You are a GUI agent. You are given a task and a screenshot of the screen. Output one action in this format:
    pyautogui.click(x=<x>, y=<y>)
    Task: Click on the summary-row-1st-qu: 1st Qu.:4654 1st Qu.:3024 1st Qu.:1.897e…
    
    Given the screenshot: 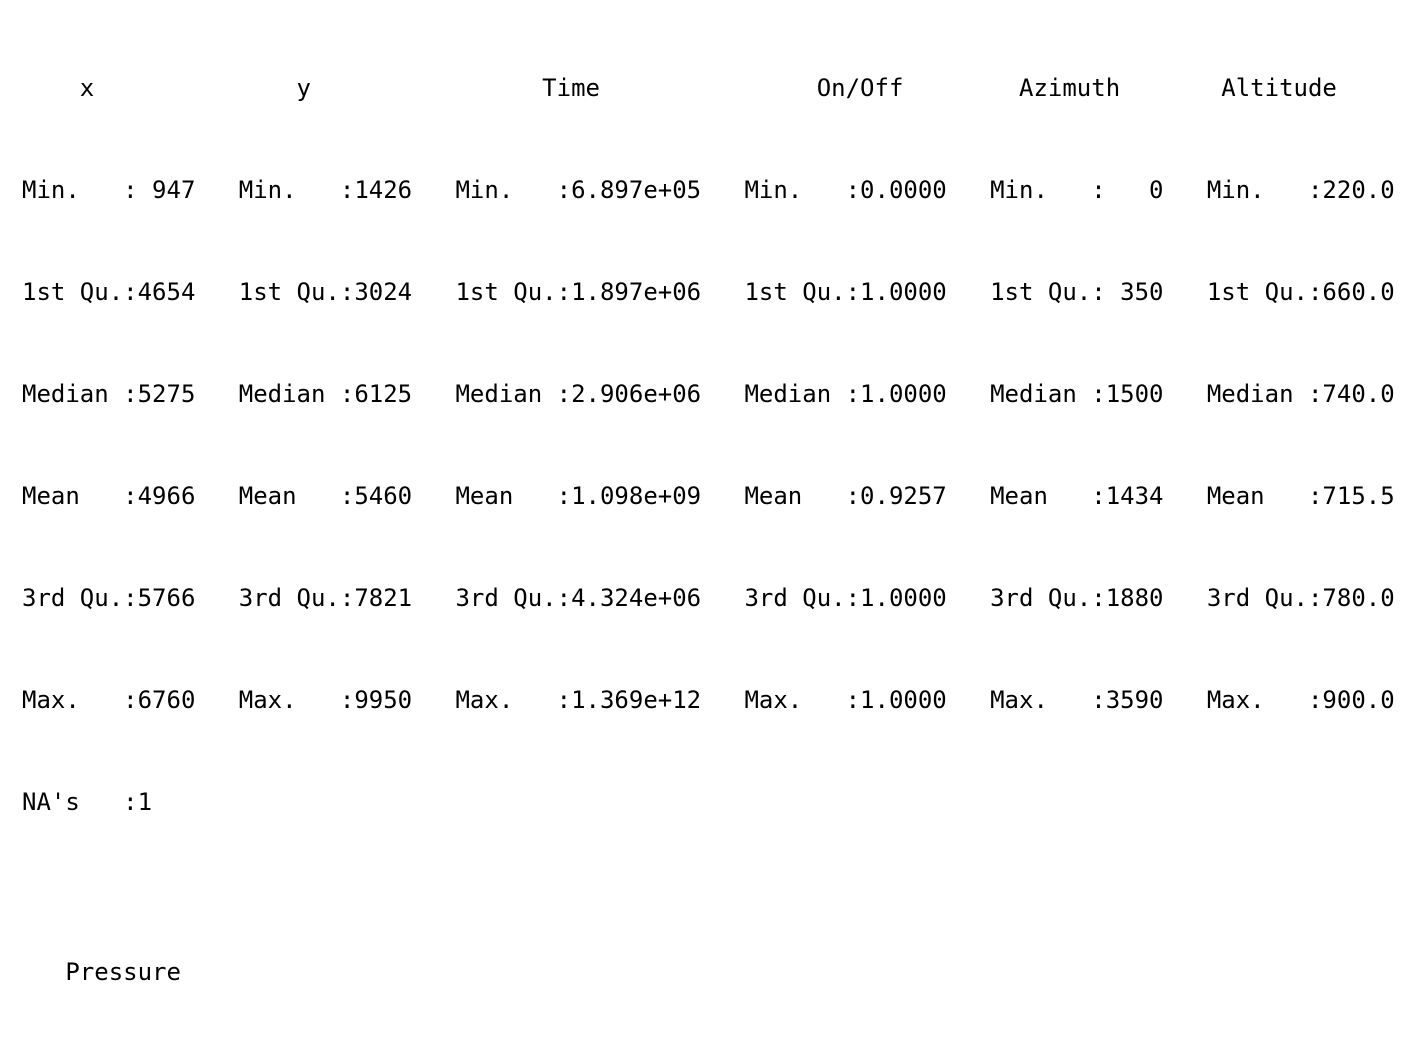 What is the action you would take?
    pyautogui.click(x=708, y=292)
    